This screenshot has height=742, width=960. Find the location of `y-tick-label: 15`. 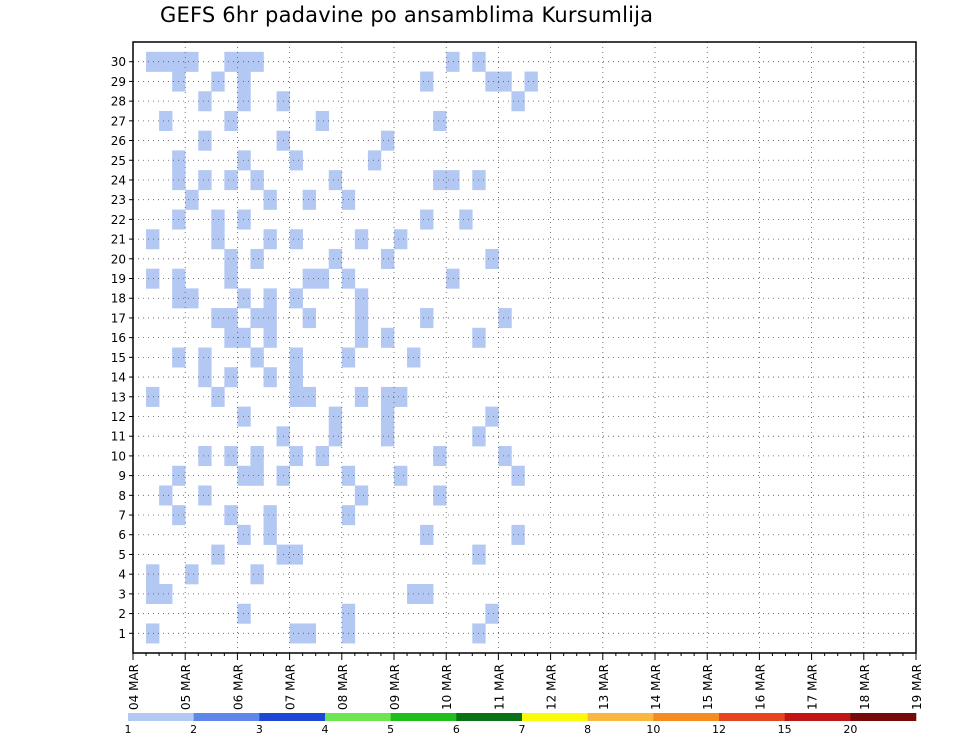

y-tick-label: 15 is located at coordinates (118, 358).